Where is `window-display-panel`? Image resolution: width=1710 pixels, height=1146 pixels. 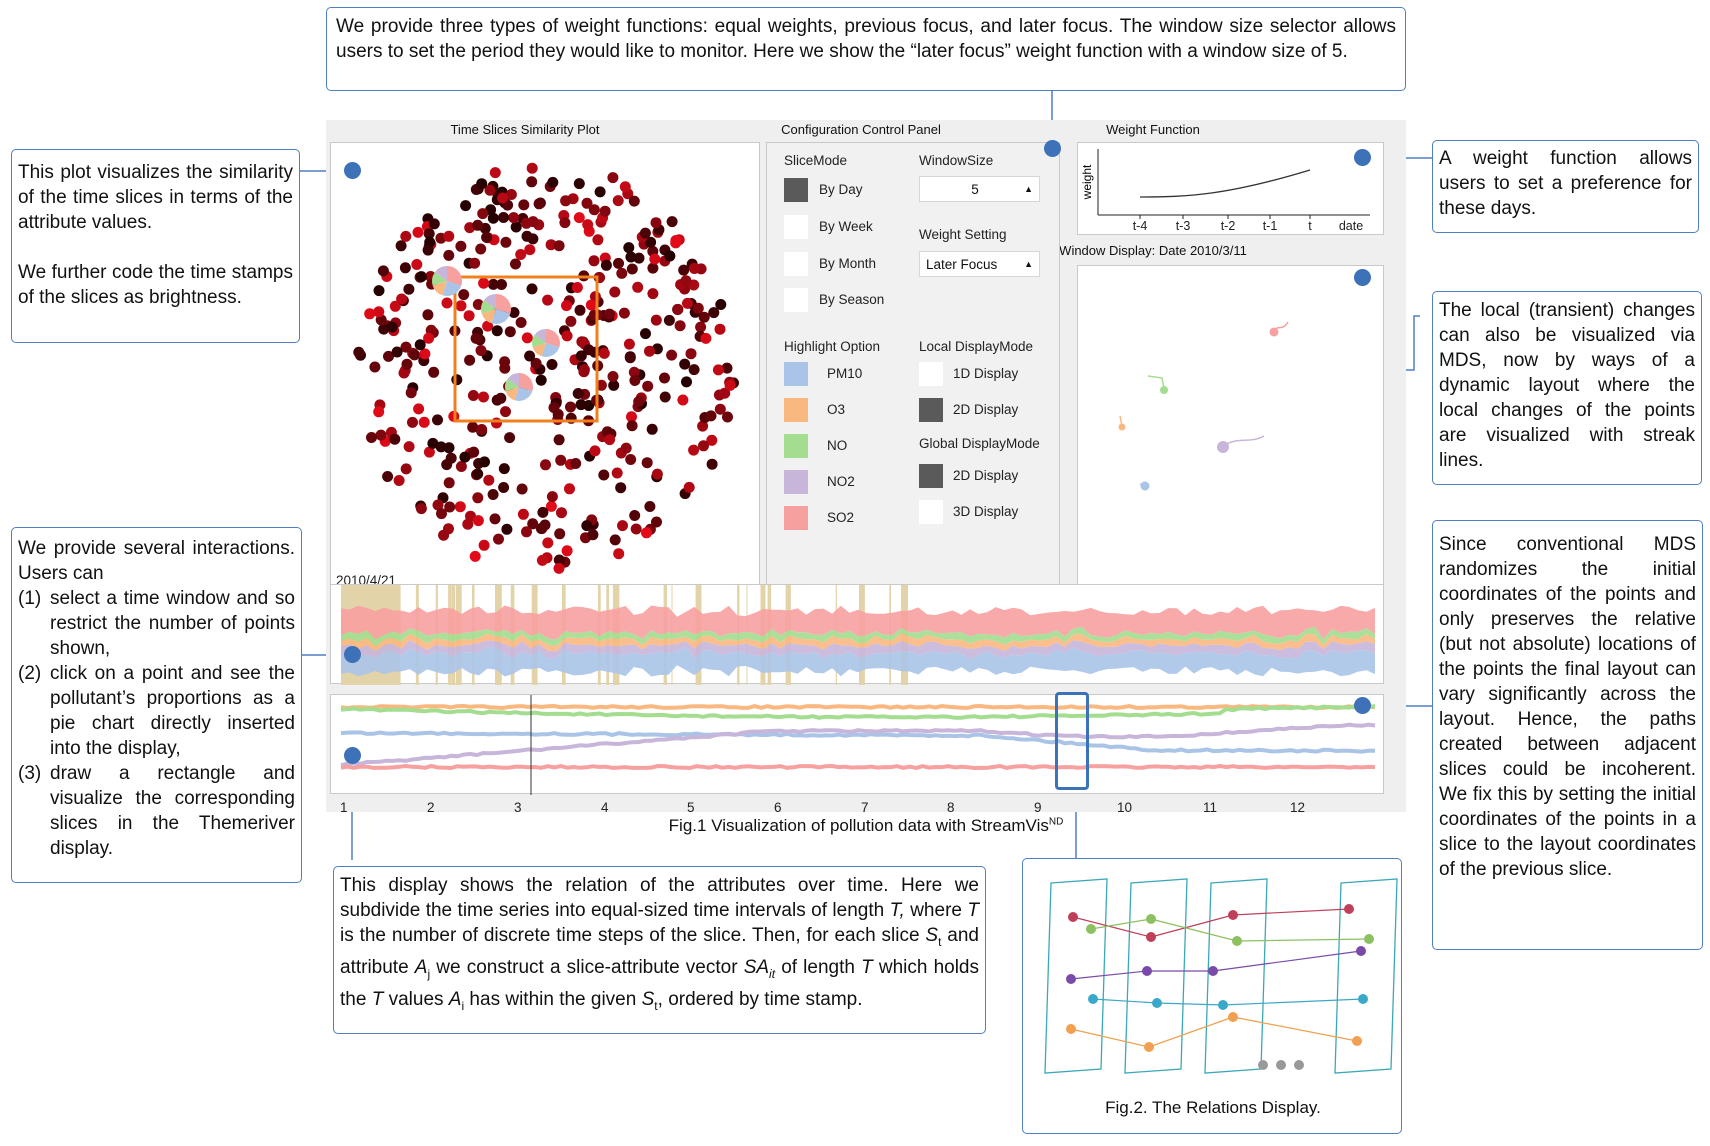 window-display-panel is located at coordinates (1230, 428).